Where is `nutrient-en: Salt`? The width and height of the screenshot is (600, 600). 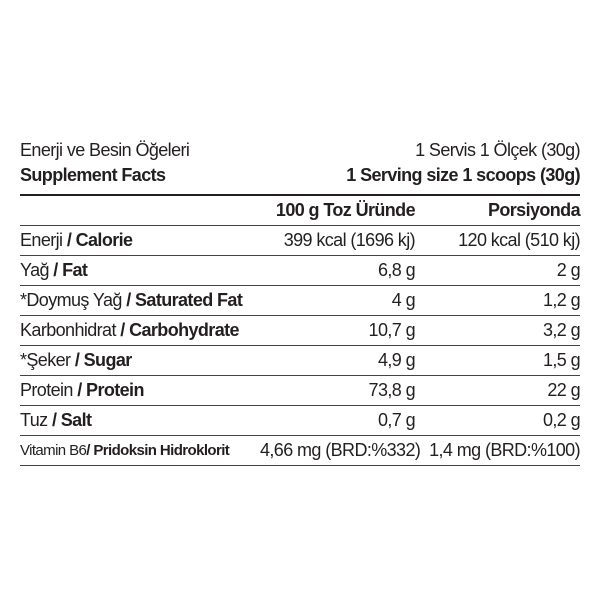 nutrient-en: Salt is located at coordinates (76, 420).